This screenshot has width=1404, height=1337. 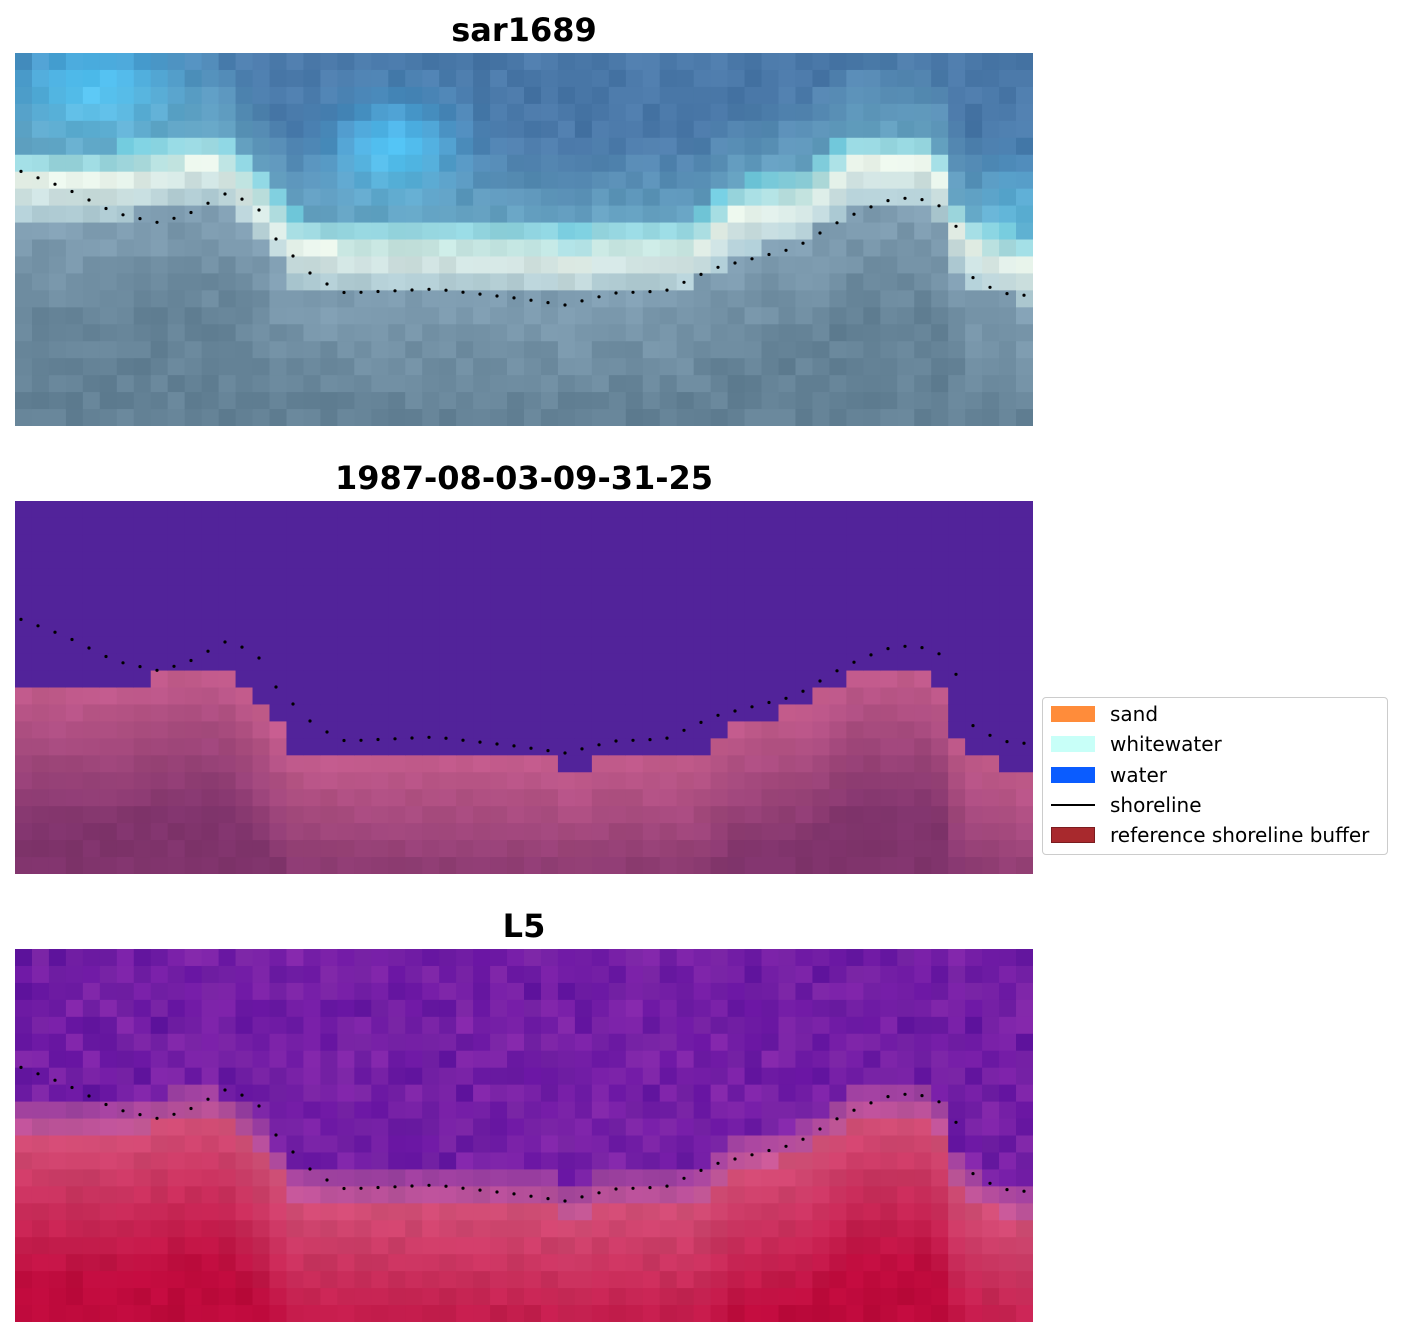 What do you see at coordinates (1073, 744) in the screenshot?
I see `whitewater-swatch` at bounding box center [1073, 744].